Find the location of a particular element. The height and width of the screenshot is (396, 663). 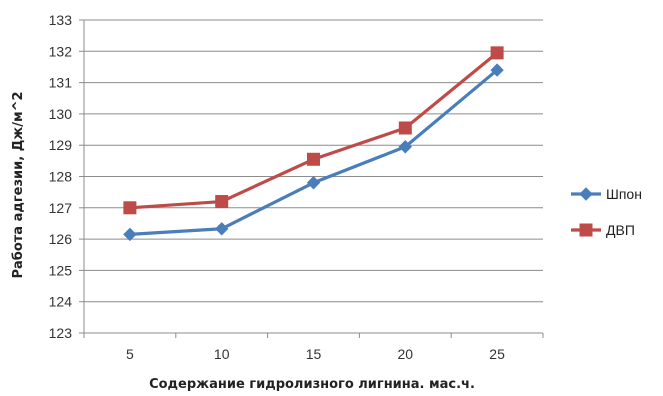

legend: Шпон ДВП is located at coordinates (606, 212).